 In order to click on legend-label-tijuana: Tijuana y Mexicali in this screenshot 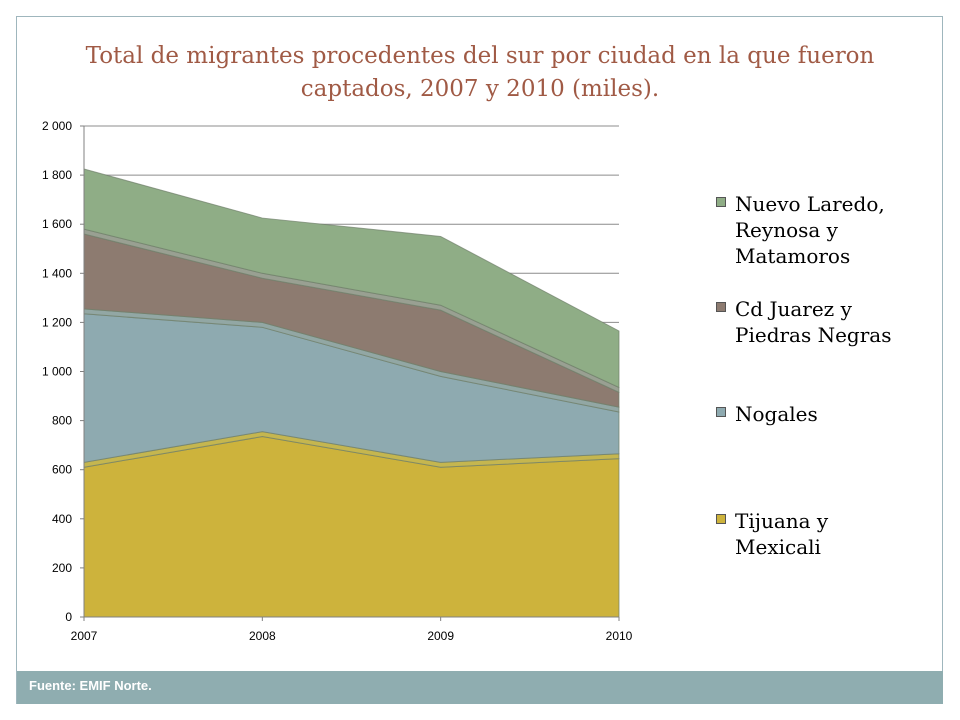, I will do `click(782, 534)`.